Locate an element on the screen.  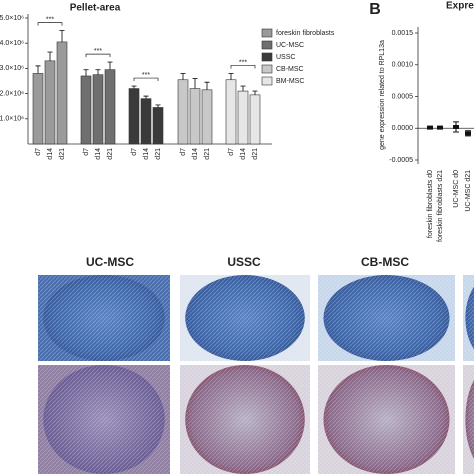
y-tick-label: -0.0005 is located at coordinates (401, 160).